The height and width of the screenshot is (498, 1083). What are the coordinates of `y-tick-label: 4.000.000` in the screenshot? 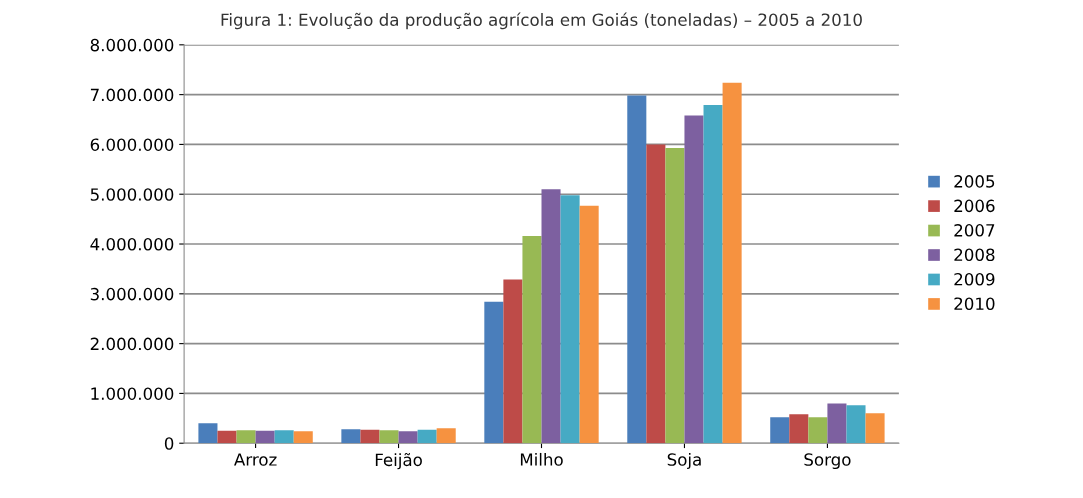 It's located at (132, 244).